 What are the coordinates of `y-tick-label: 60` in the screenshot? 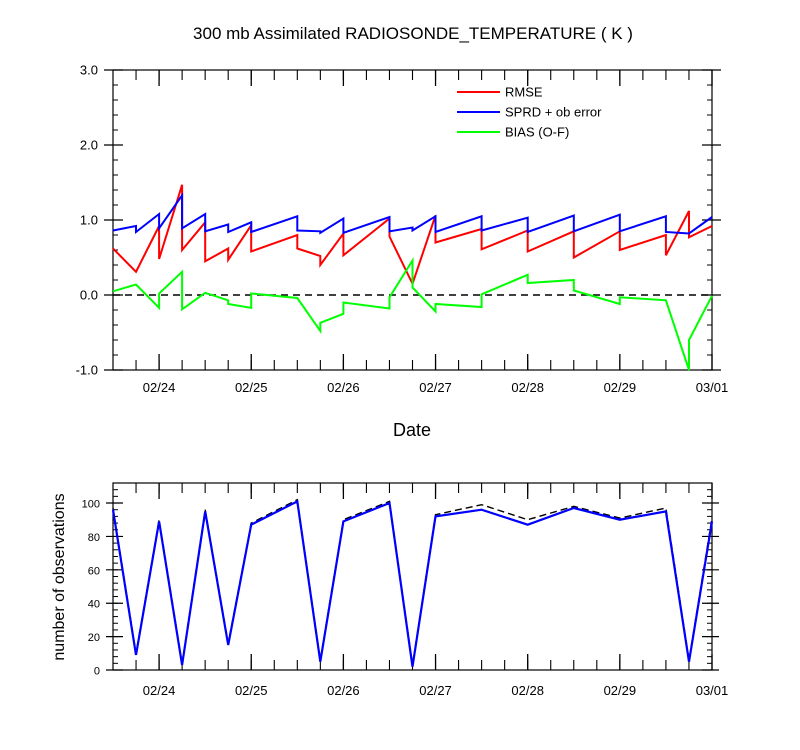 It's located at (94, 571).